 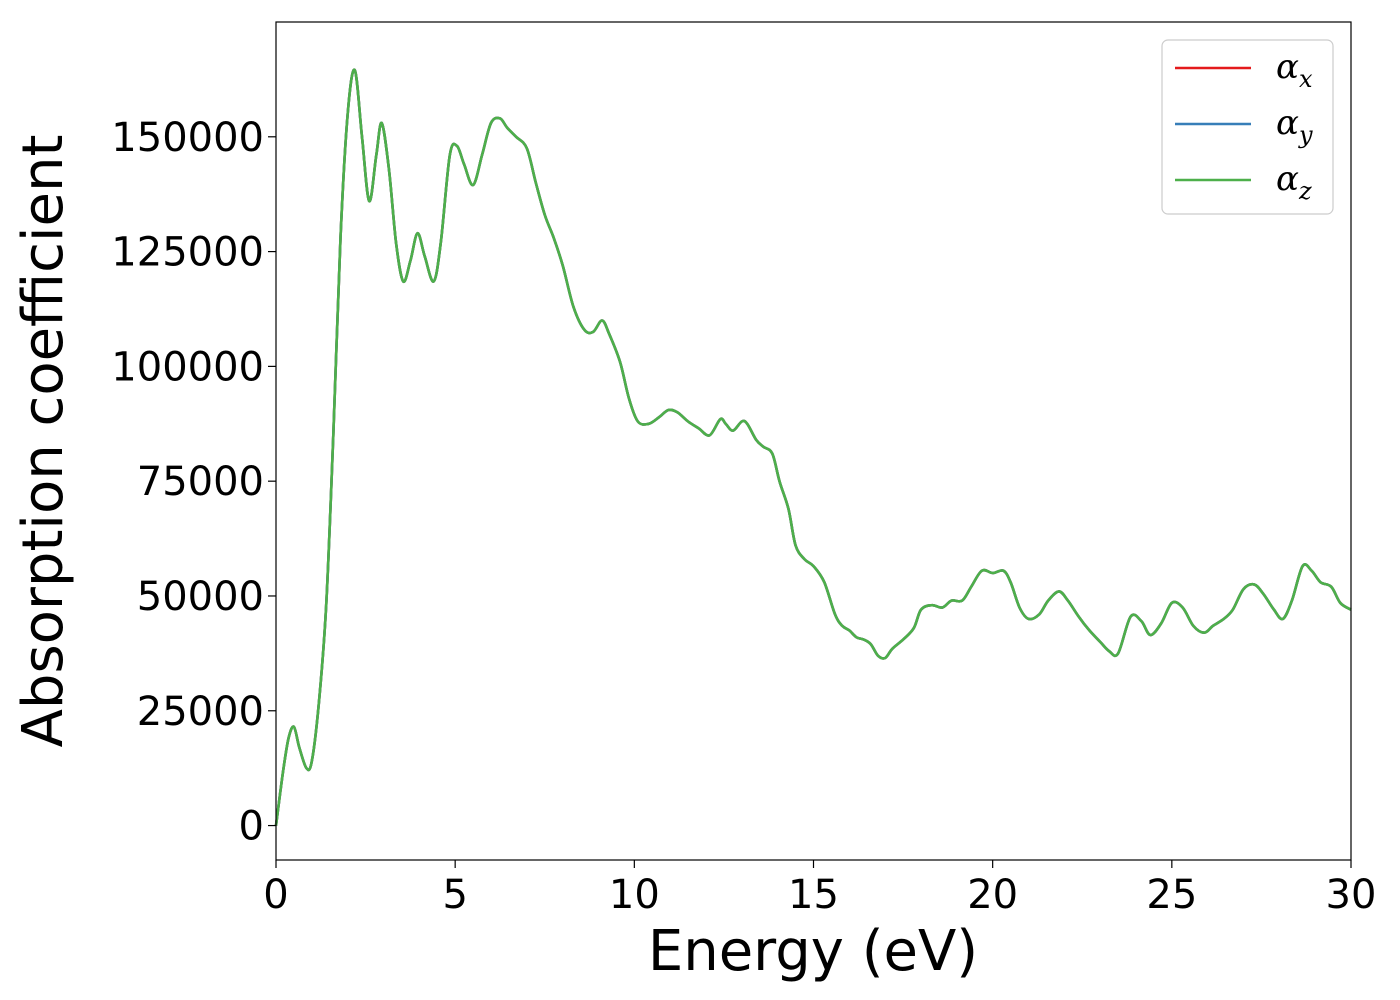 I want to click on legend-subscript: y, so click(x=1305, y=135).